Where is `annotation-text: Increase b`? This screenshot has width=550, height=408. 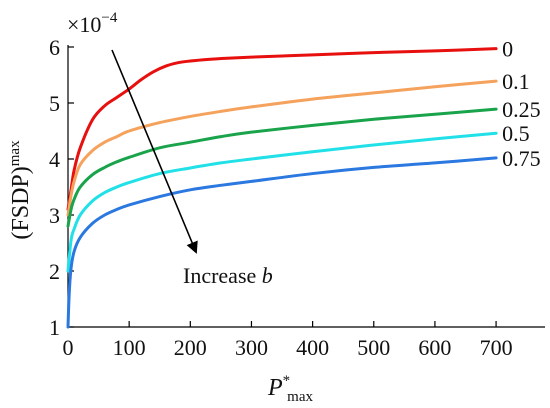
annotation-text: Increase b is located at coordinates (228, 275).